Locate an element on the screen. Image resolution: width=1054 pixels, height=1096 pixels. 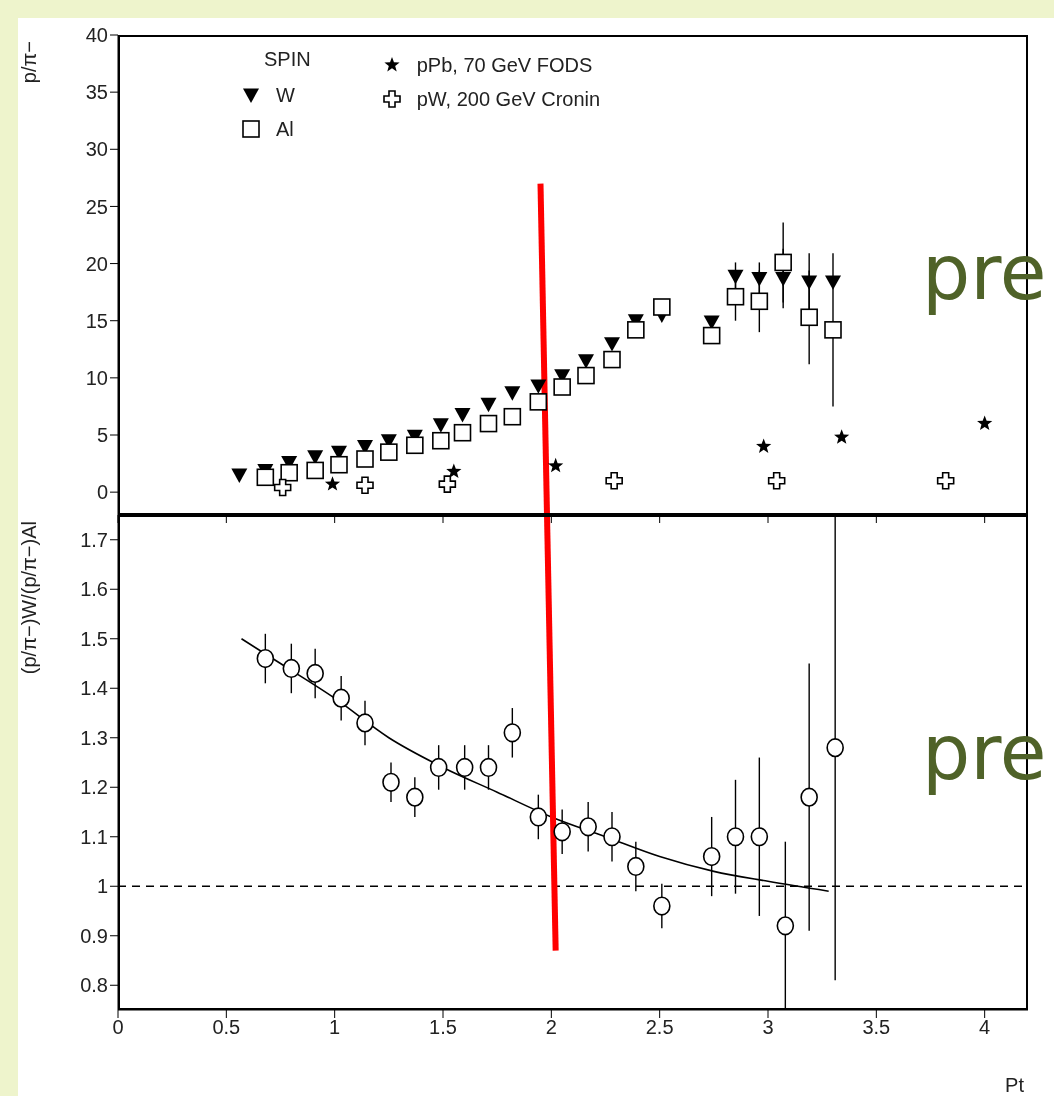
y-tick-label: 0.9 is located at coordinates (94, 935).